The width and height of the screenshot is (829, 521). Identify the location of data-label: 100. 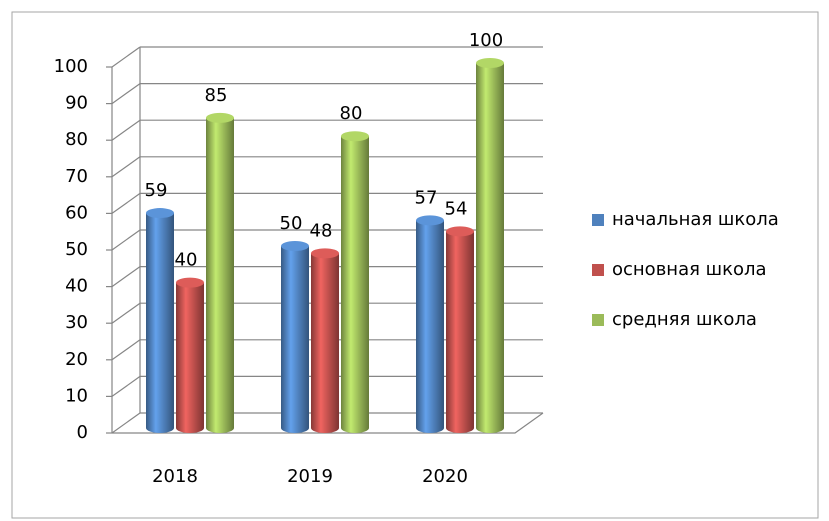
(486, 40).